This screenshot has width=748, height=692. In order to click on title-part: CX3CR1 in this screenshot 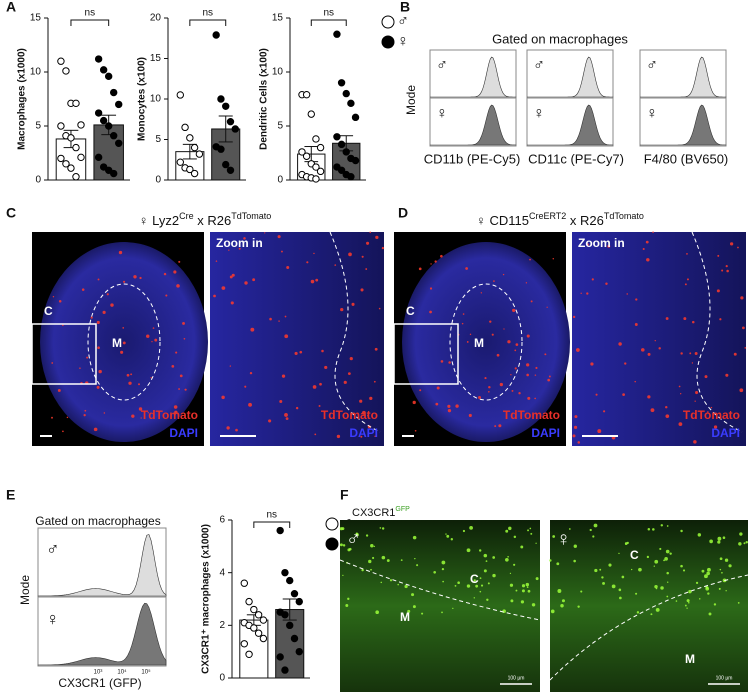, I will do `click(373, 513)`.